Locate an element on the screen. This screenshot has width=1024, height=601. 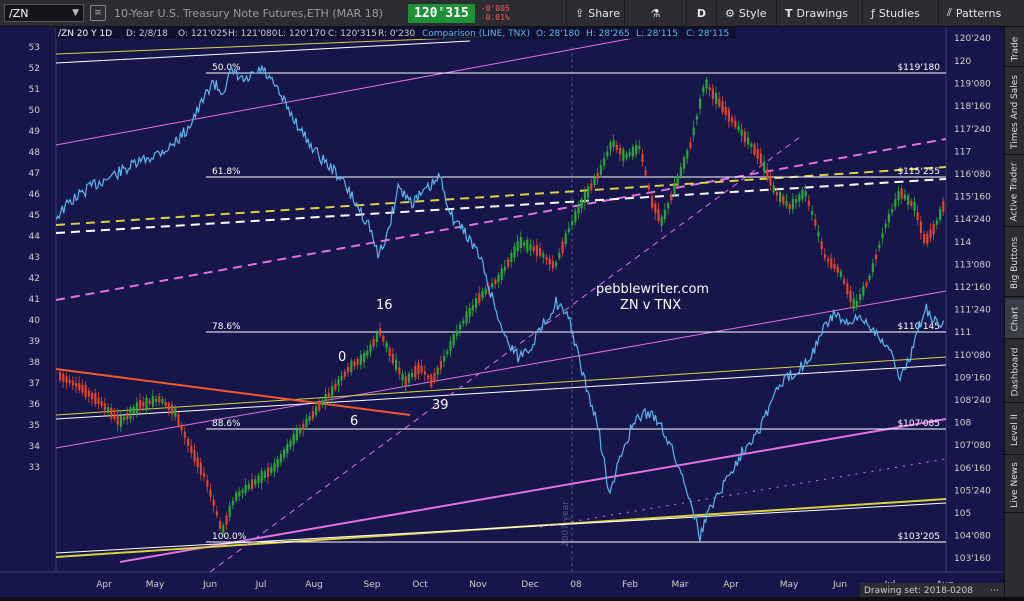
style-button: ⚙ Style is located at coordinates (746, 13).